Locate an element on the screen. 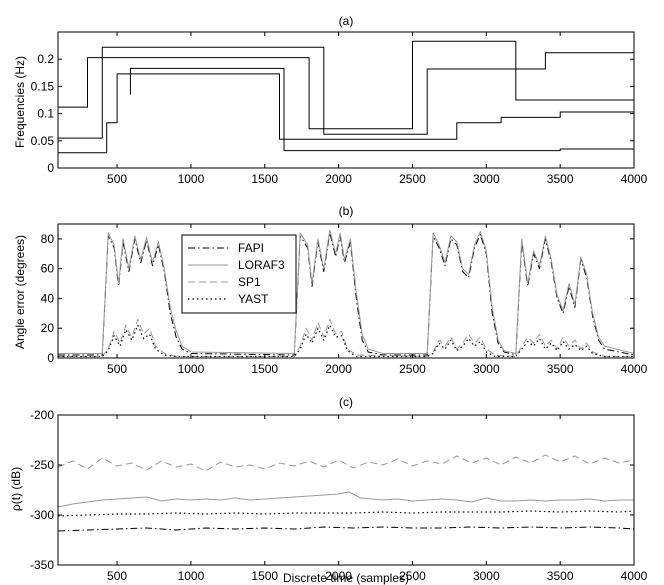  panel-2-xtick-label: 3000 is located at coordinates (486, 576).